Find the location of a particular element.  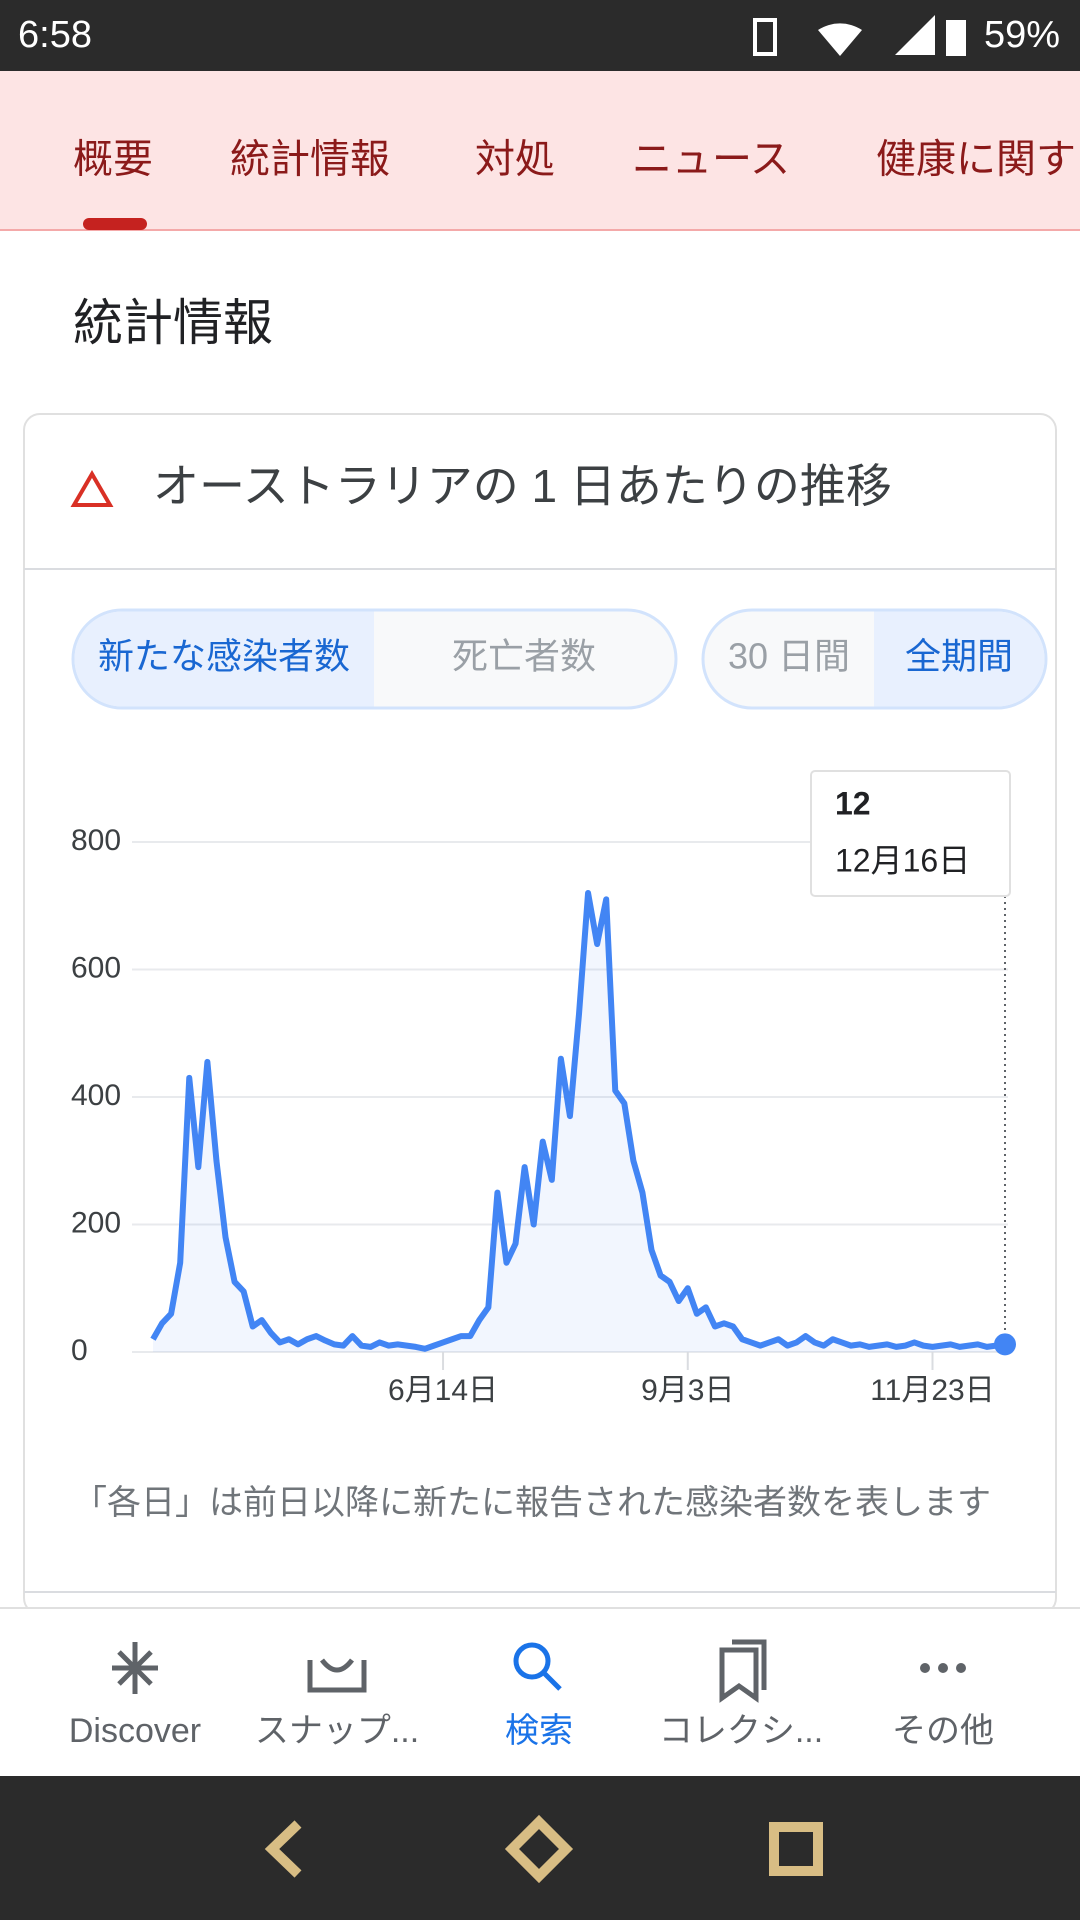

y-tick-label: 400 is located at coordinates (96, 1095).